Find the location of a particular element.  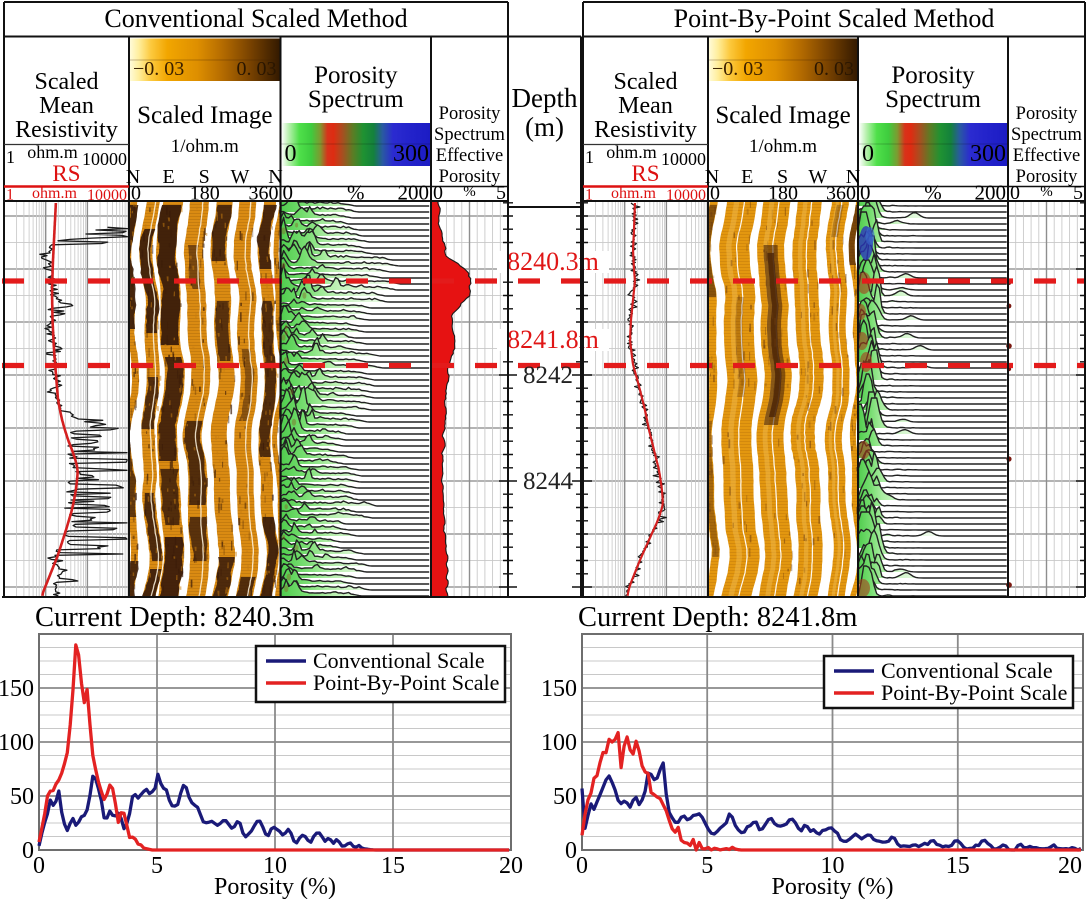

svg-text: Point-By-Point Scaled Method is located at coordinates (834, 18).